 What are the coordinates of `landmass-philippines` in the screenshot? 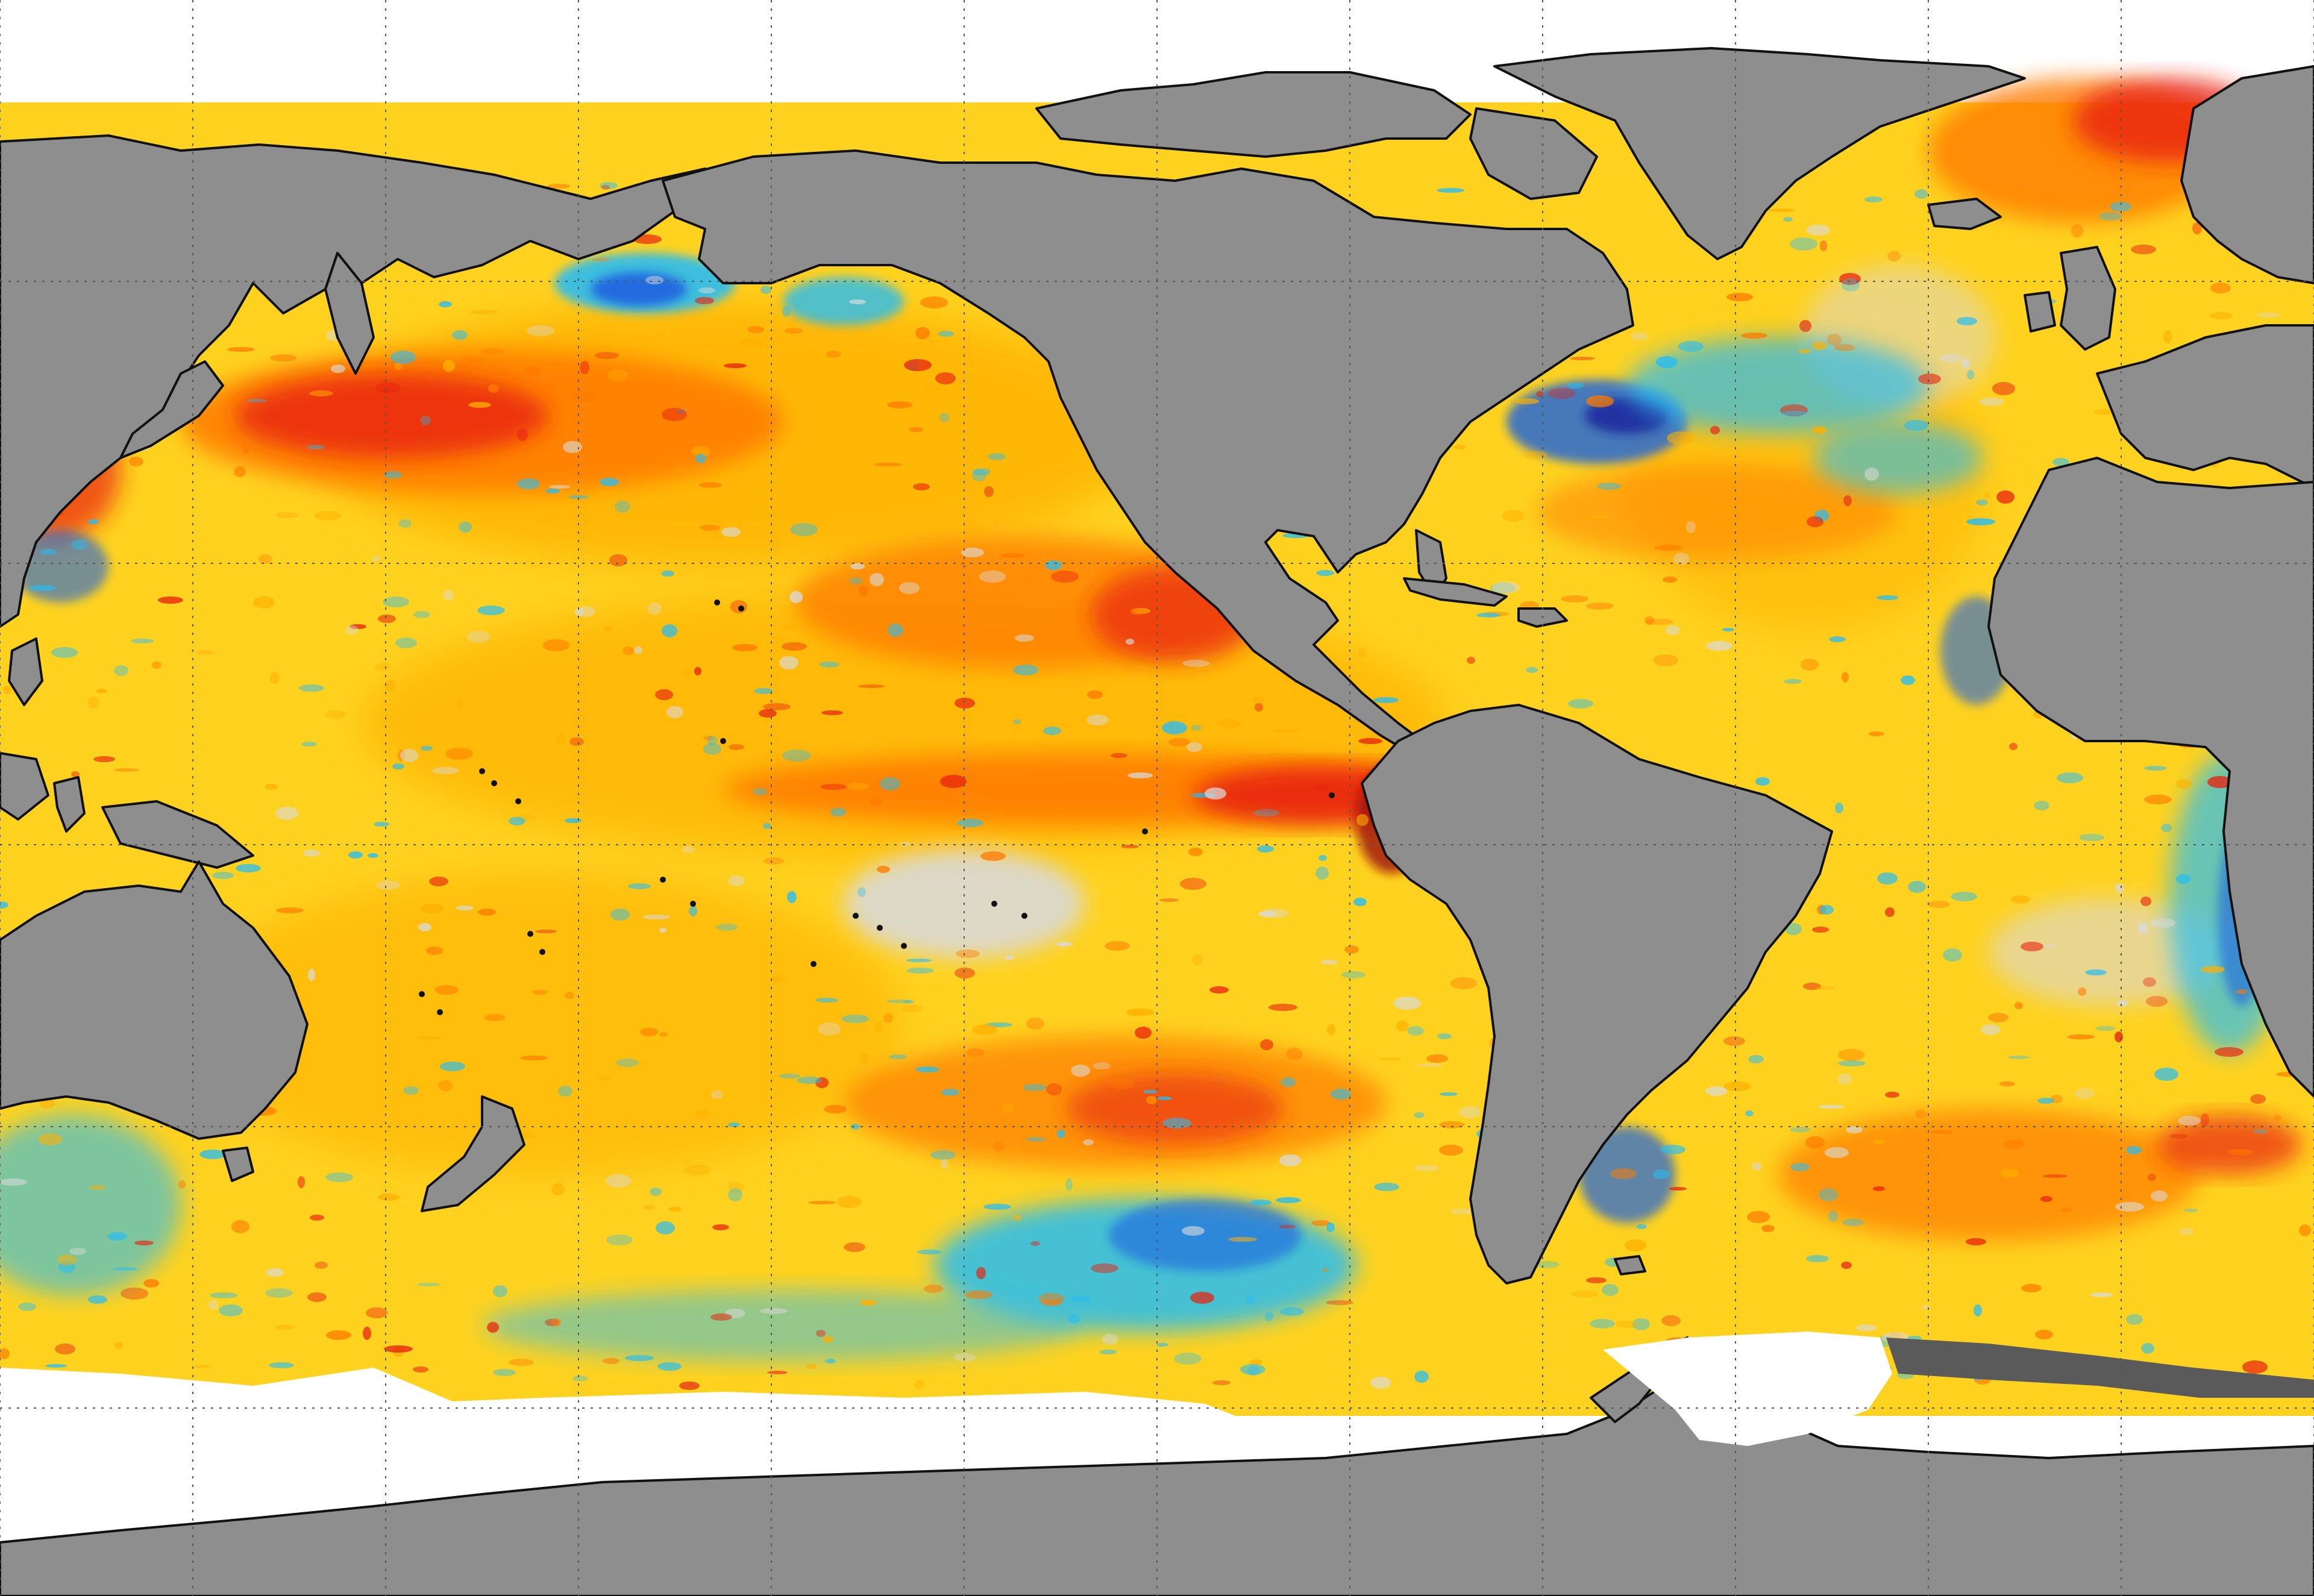 It's located at (26, 671).